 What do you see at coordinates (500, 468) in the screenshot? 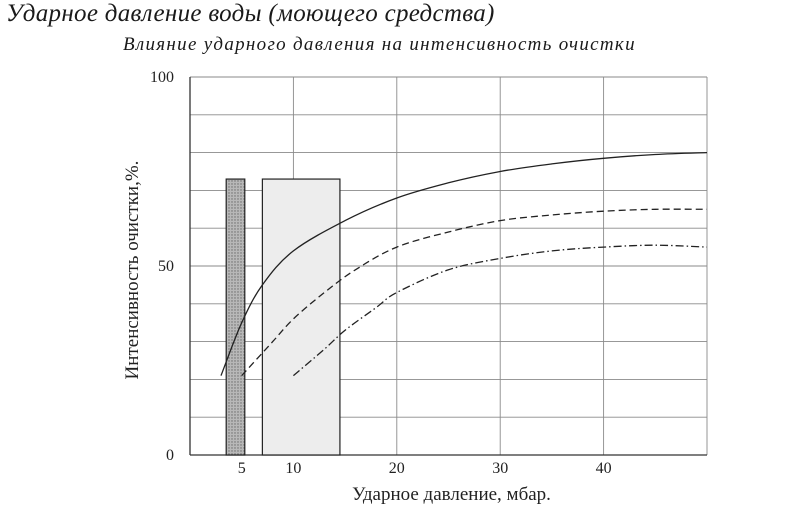
I see `x-tick-label: 30` at bounding box center [500, 468].